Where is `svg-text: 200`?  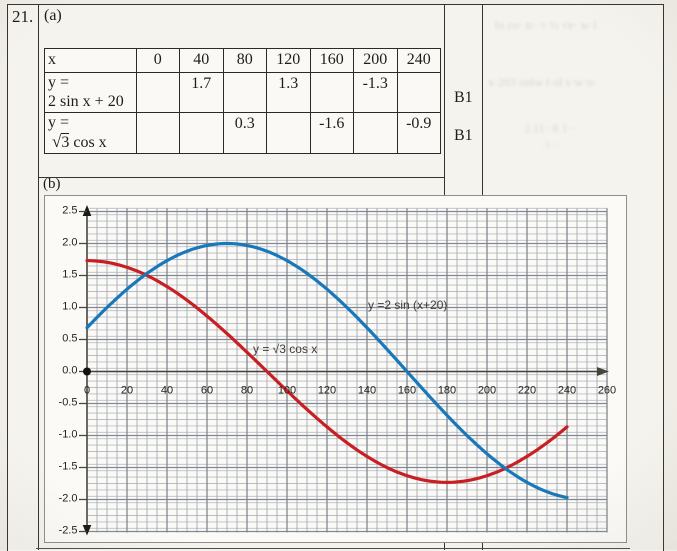
svg-text: 200 is located at coordinates (487, 390).